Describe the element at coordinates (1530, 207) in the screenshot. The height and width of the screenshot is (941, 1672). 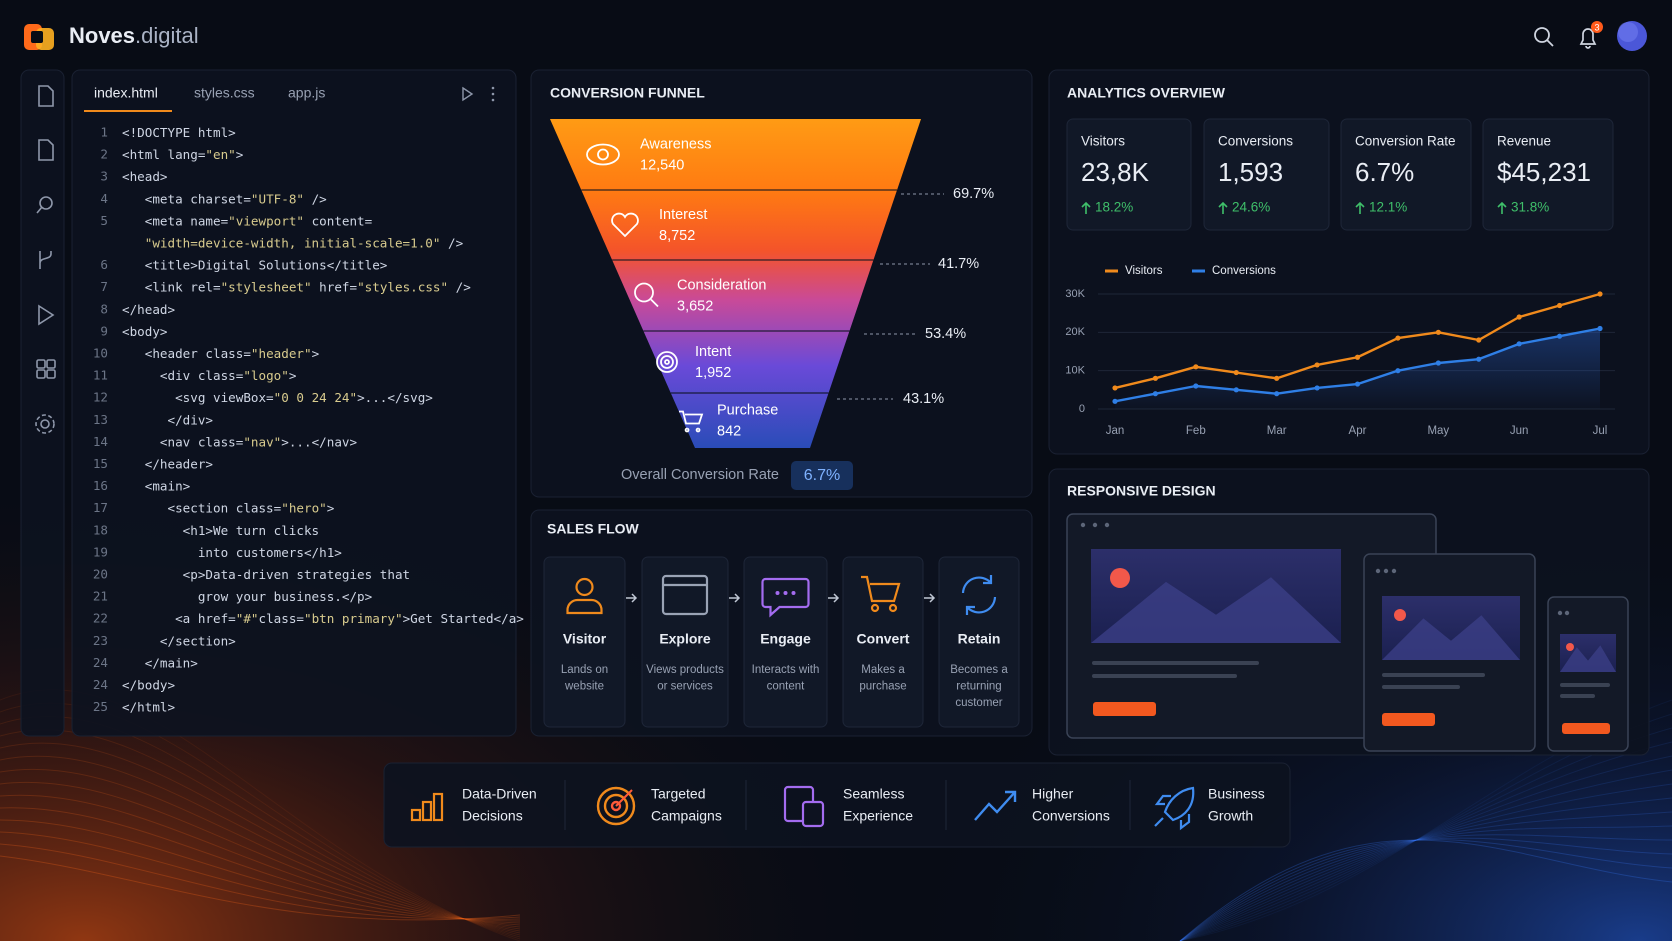
I see `kpi-change: 31.8%` at that location.